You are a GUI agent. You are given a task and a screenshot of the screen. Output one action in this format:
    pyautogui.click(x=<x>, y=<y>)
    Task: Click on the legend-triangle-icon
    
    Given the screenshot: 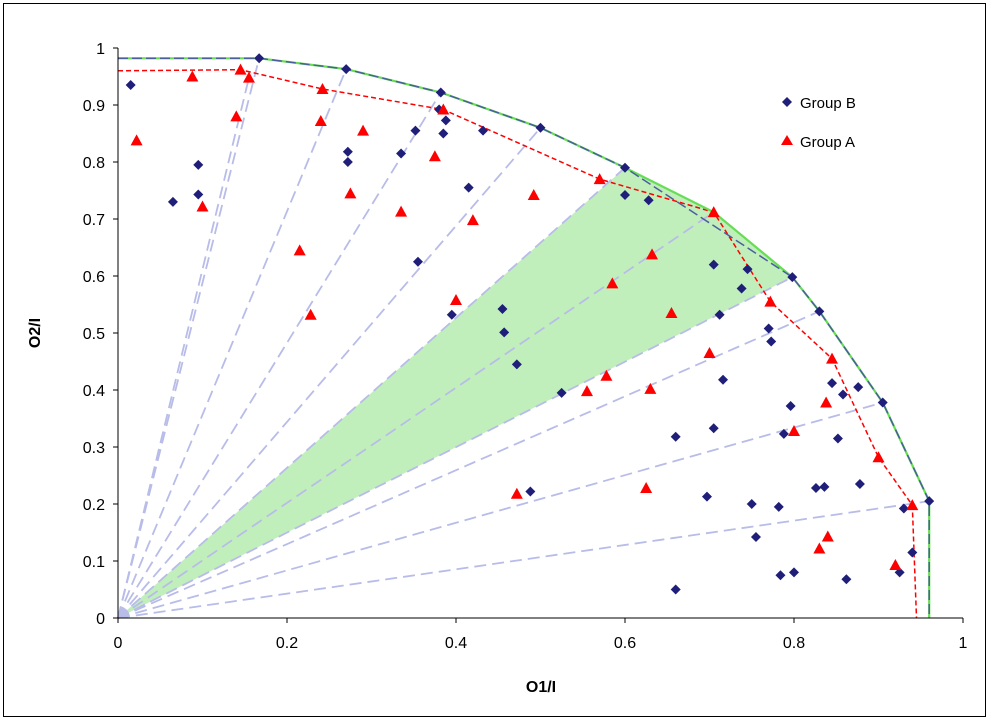 What is the action you would take?
    pyautogui.click(x=787, y=140)
    